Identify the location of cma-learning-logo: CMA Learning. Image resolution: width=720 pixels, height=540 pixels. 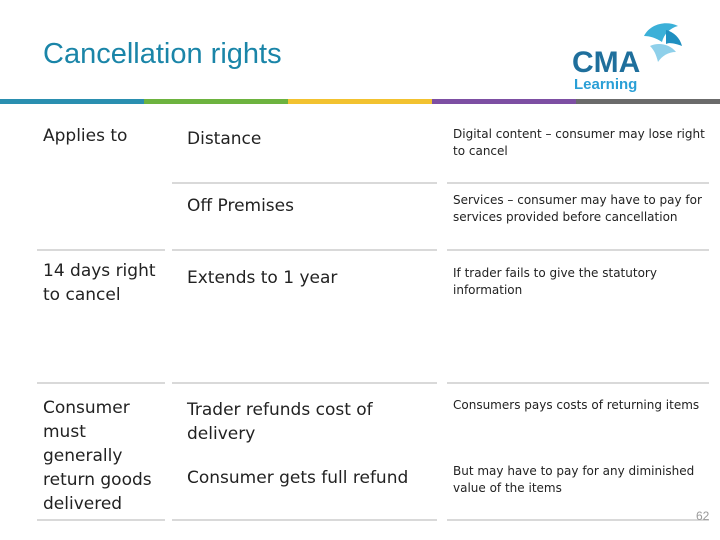
(629, 56).